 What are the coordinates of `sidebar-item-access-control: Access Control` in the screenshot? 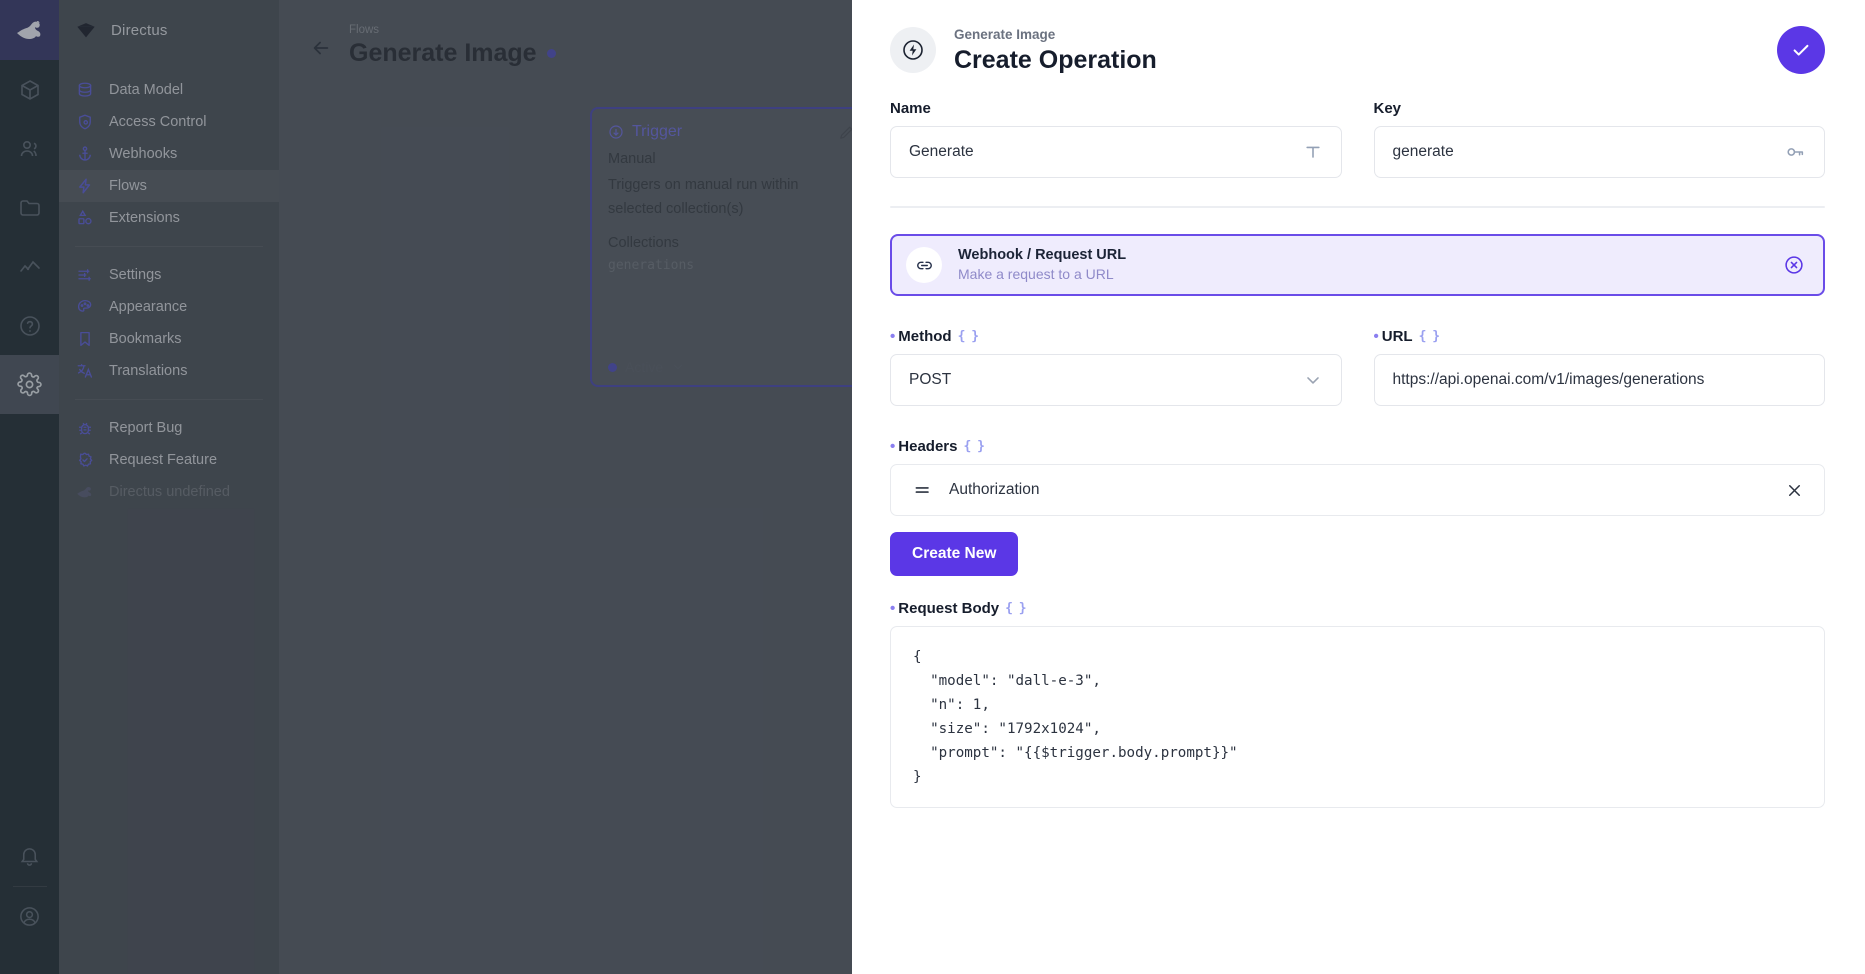 It's located at (169, 122).